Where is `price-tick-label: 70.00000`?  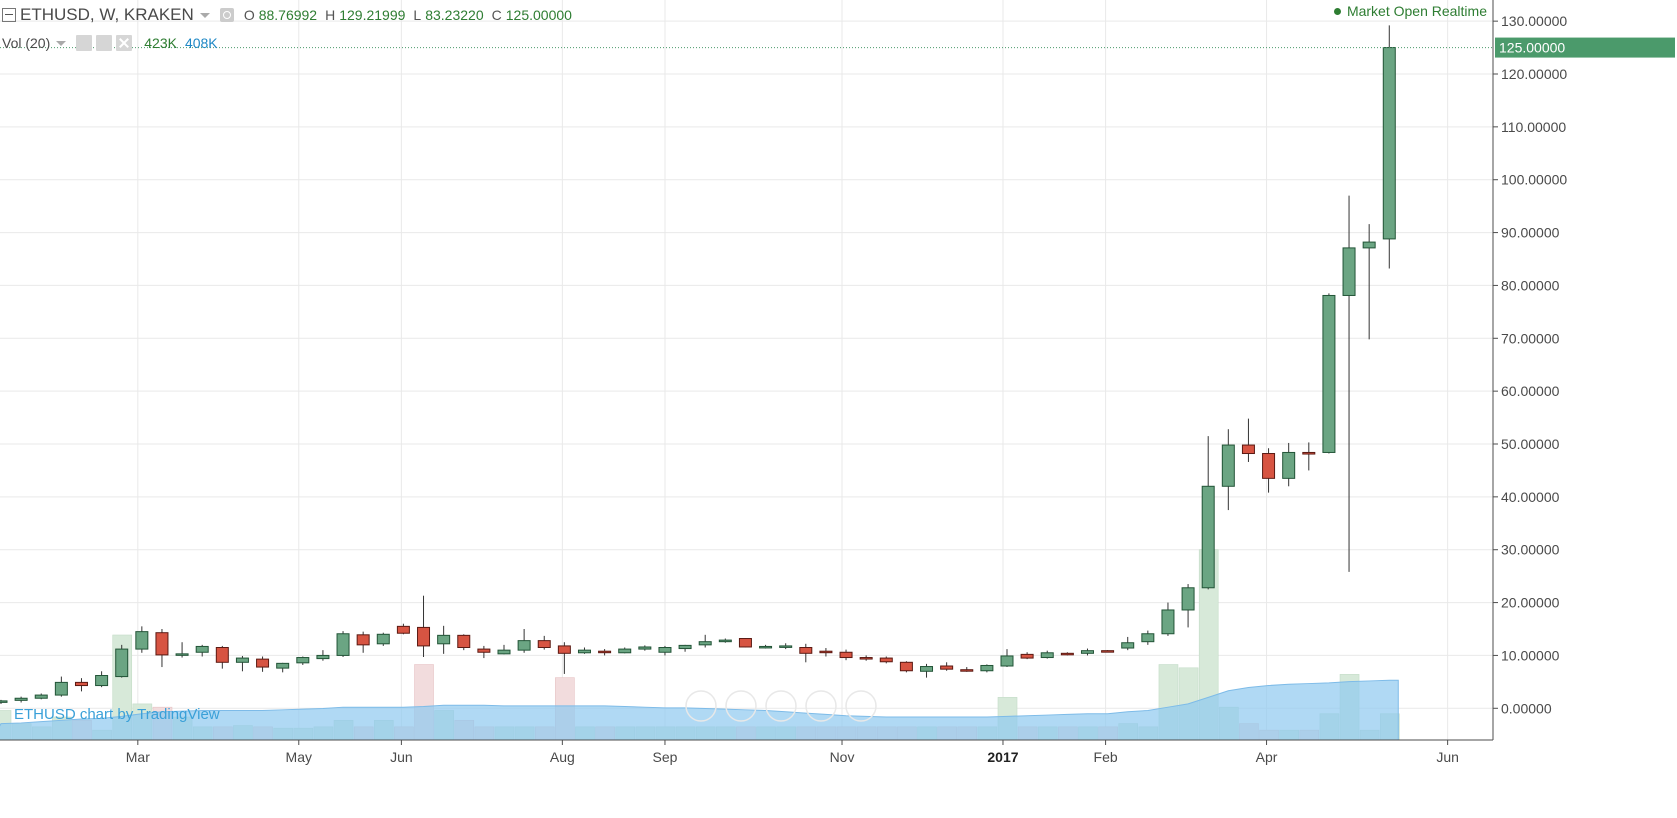 price-tick-label: 70.00000 is located at coordinates (1530, 338).